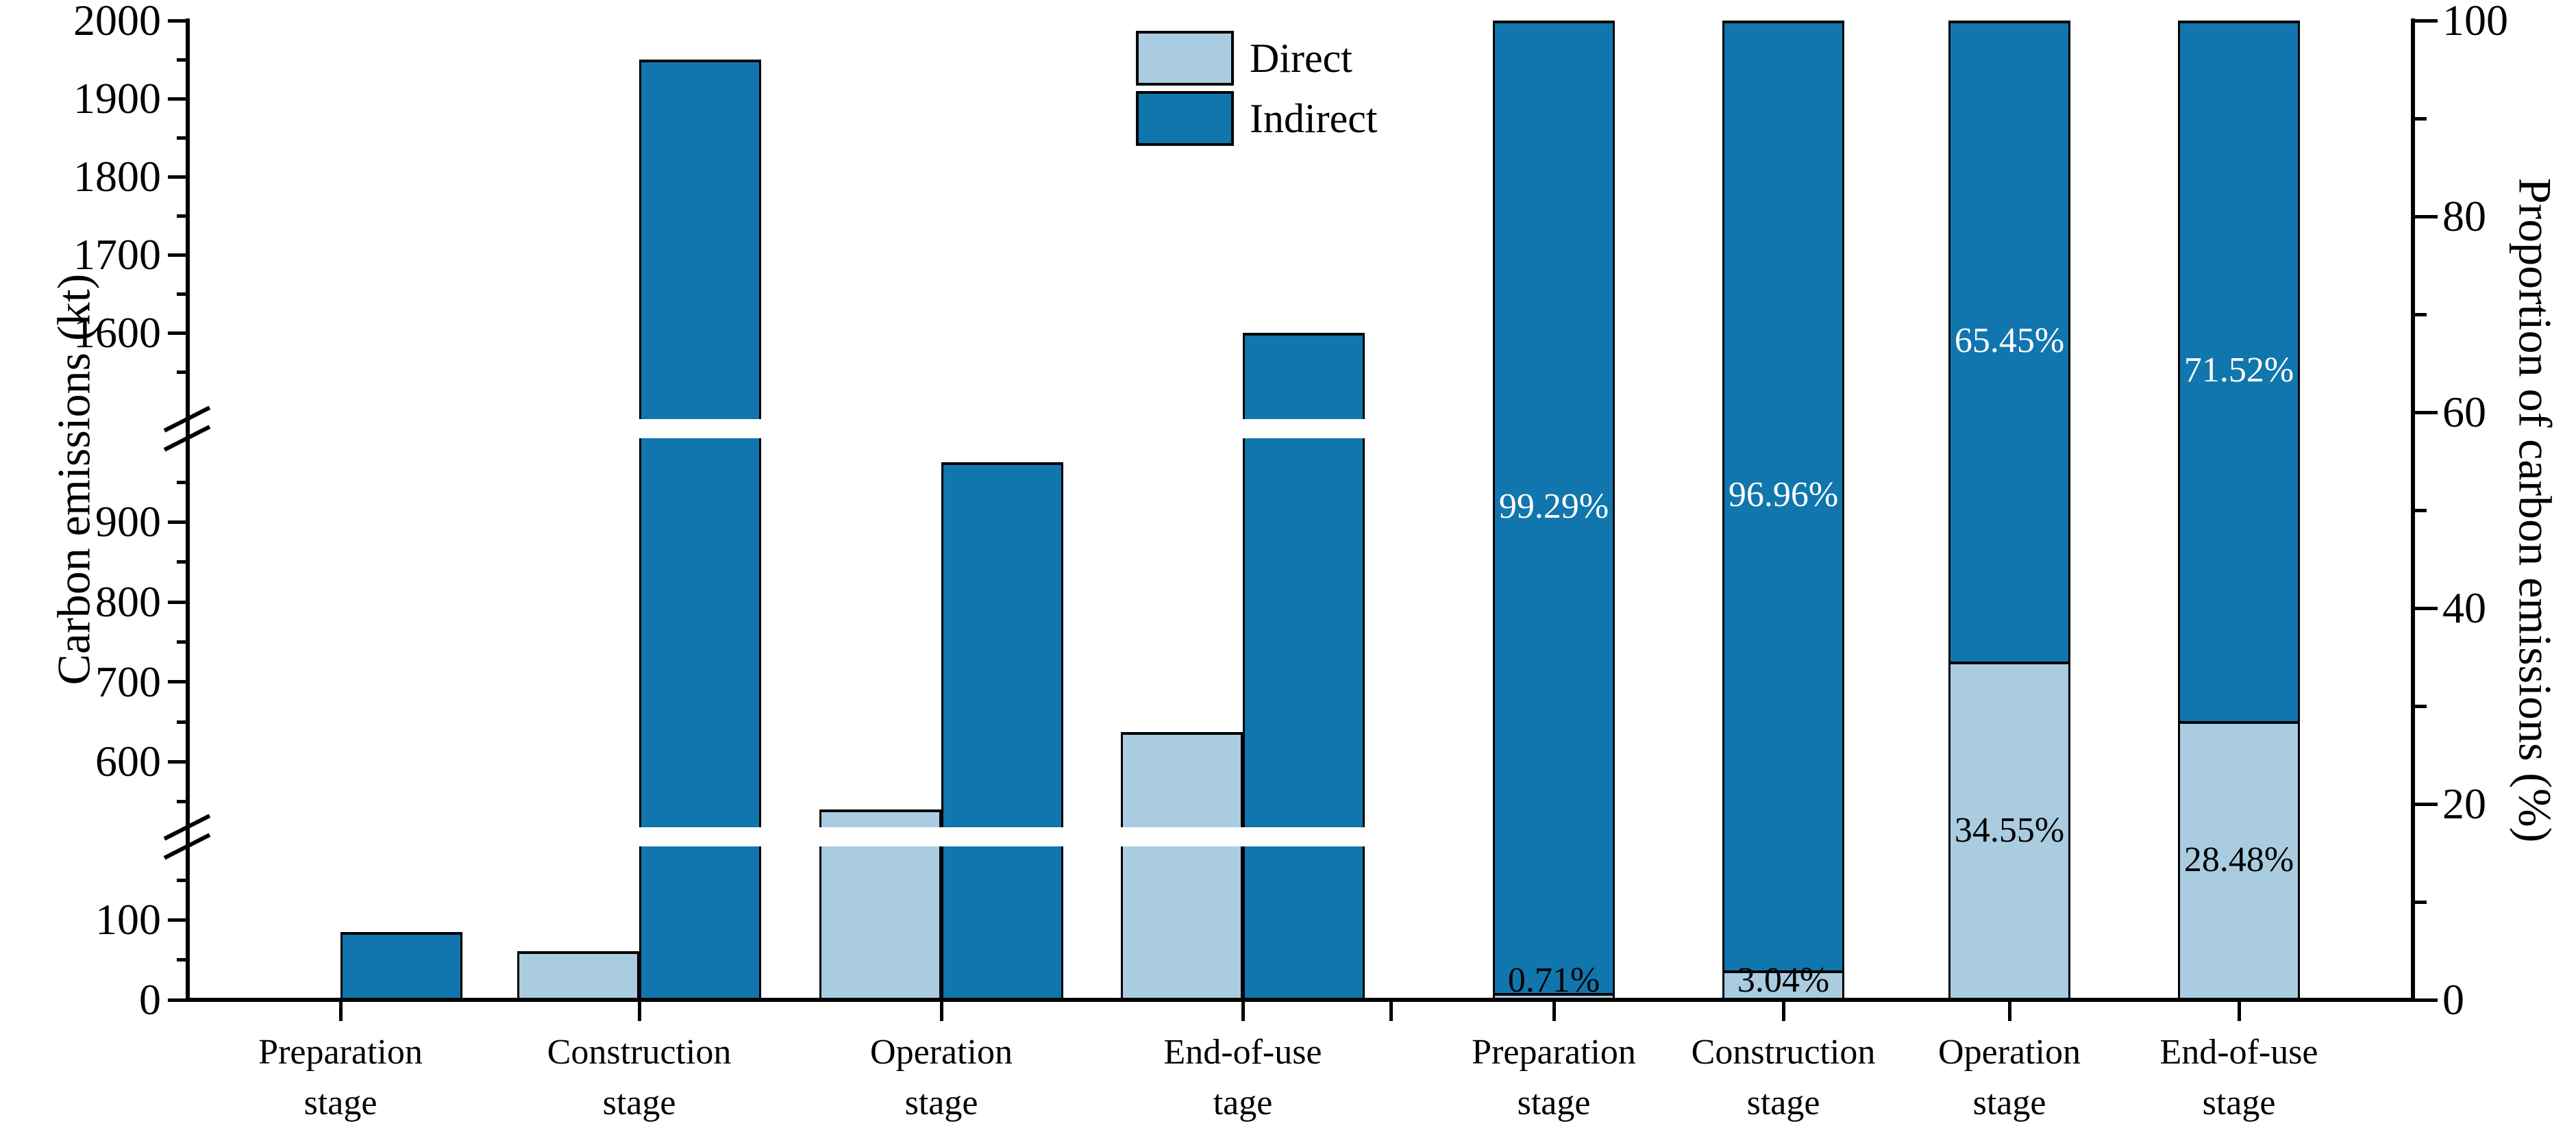  What do you see at coordinates (1242, 1077) in the screenshot?
I see `x-category-label: End-of-use tage` at bounding box center [1242, 1077].